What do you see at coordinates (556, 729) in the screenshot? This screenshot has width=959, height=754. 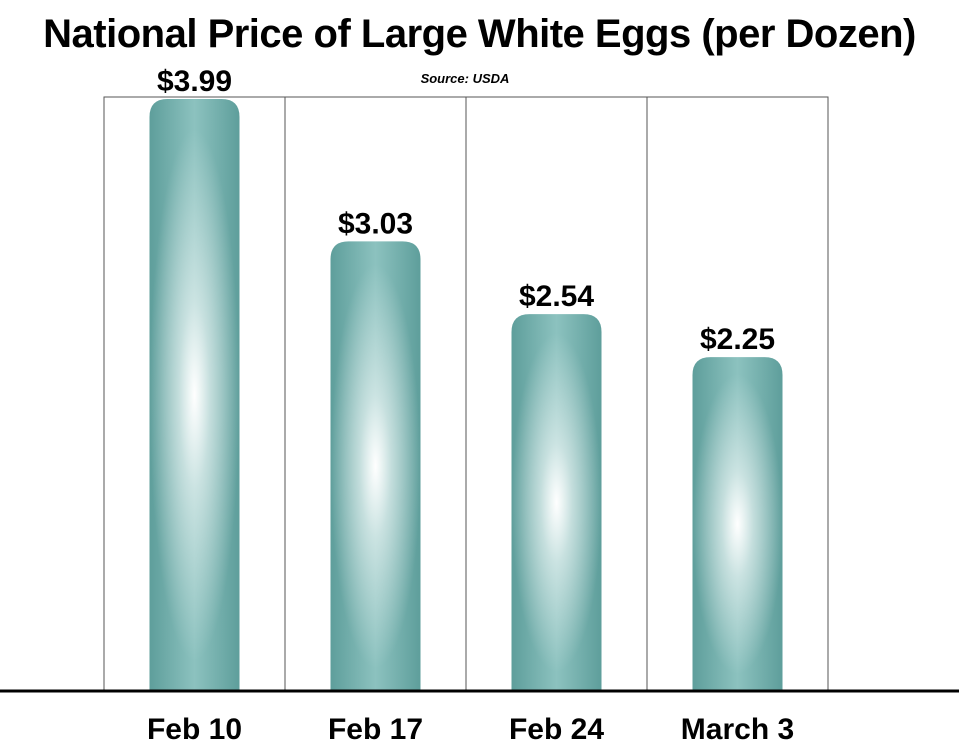 I see `category-label-feb-24: Feb 24` at bounding box center [556, 729].